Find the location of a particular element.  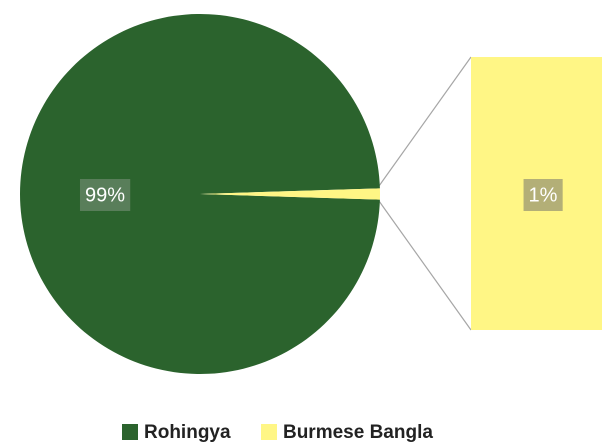

data-label-group: 99% is located at coordinates (105, 195).